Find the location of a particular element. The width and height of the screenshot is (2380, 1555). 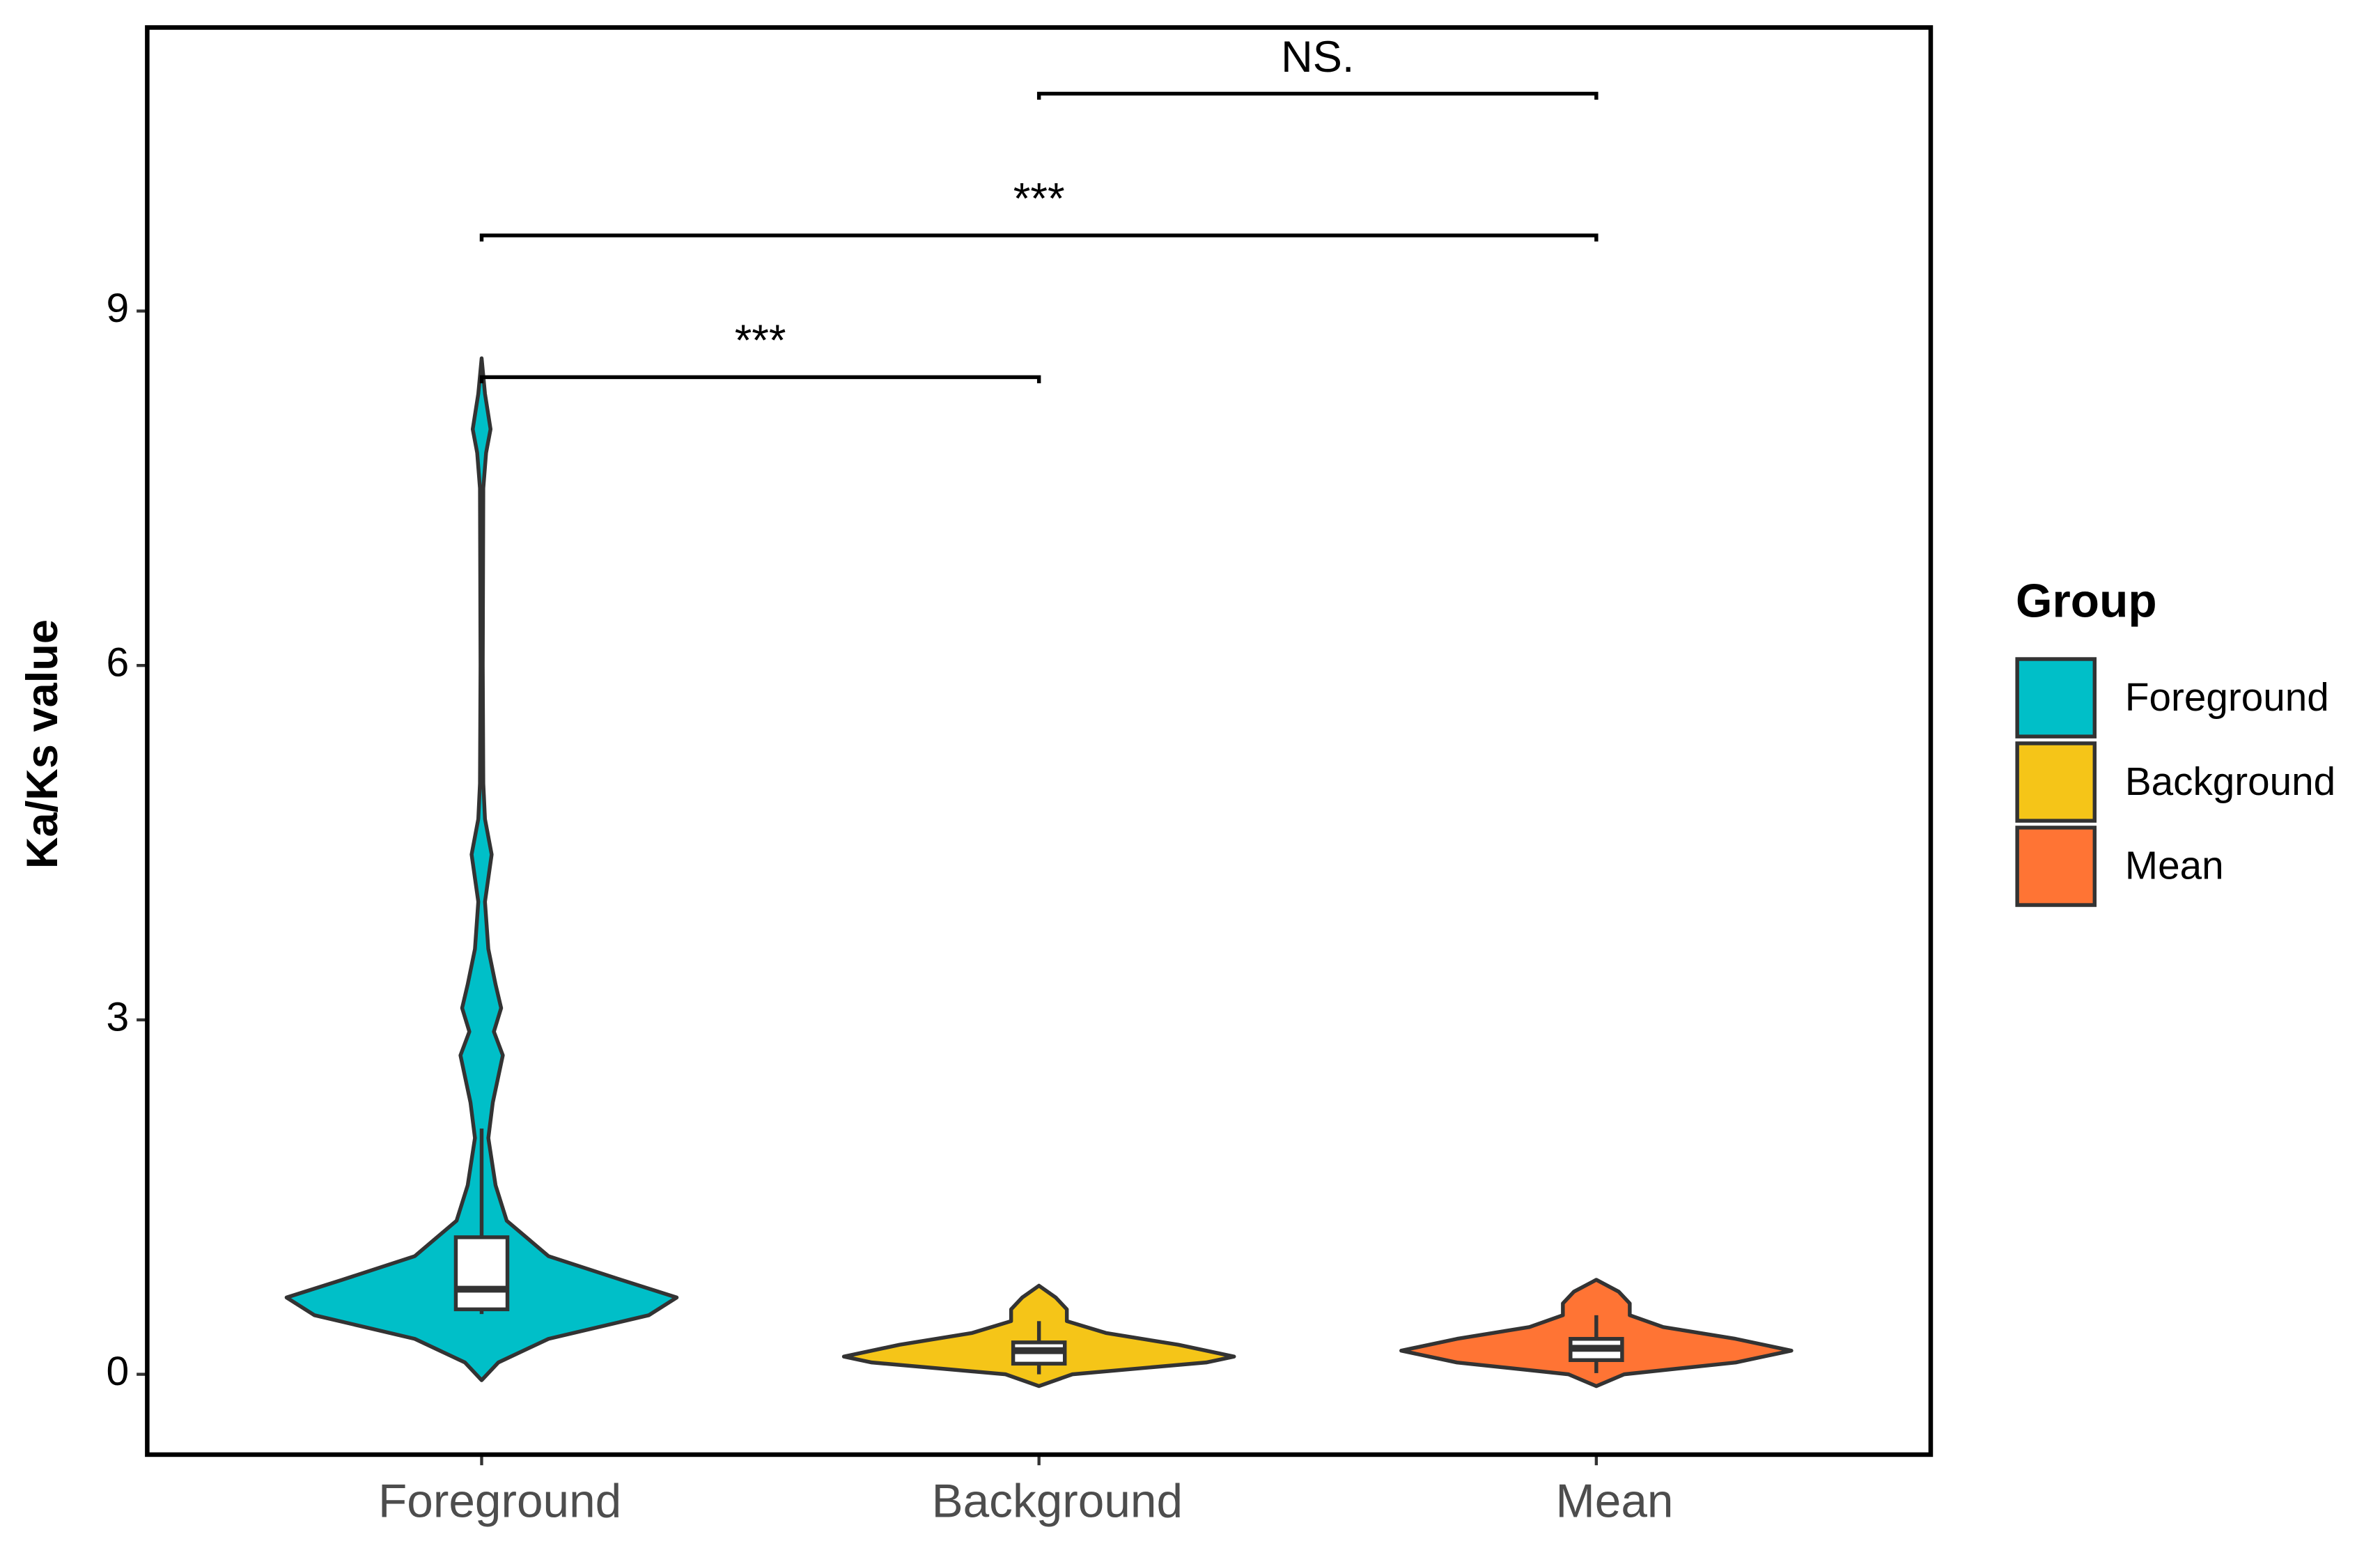

x-tick-label: Foreground is located at coordinates (500, 1502).